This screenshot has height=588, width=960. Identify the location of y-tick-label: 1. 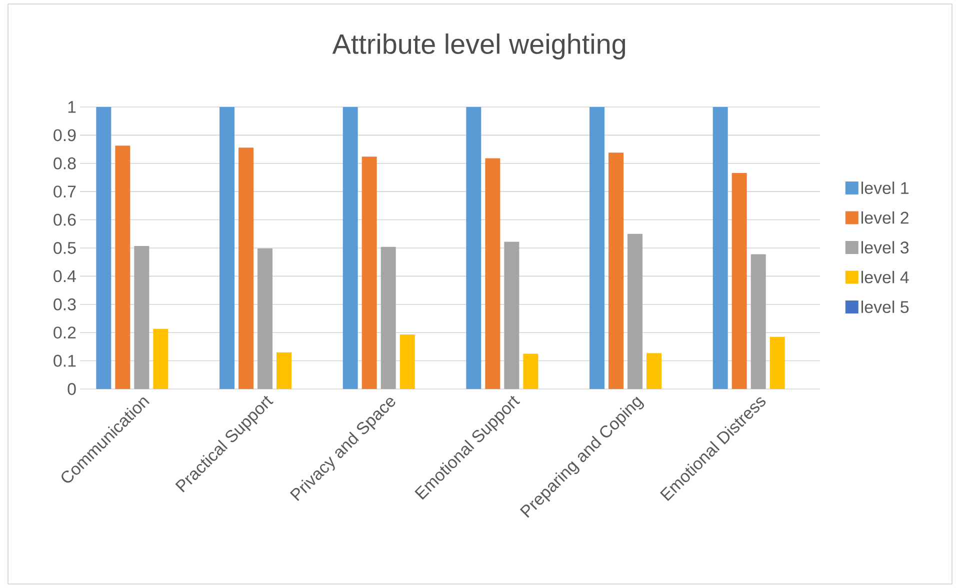
(72, 107).